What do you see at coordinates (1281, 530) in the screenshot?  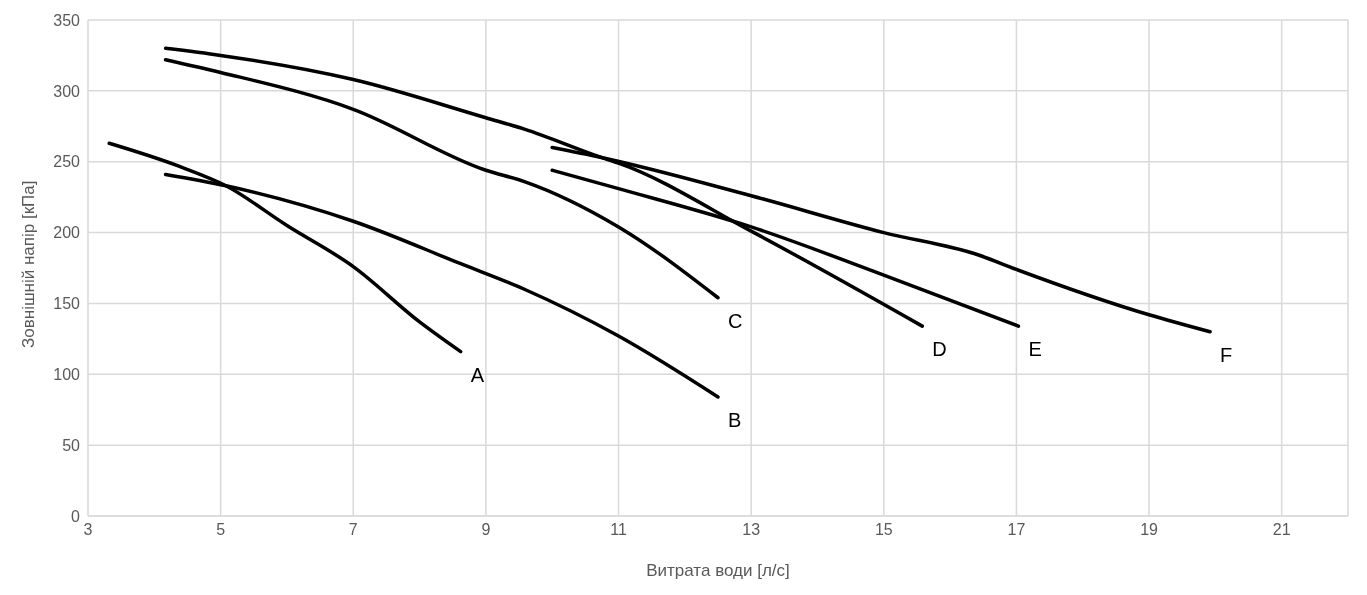 I see `x-tick-label: 21` at bounding box center [1281, 530].